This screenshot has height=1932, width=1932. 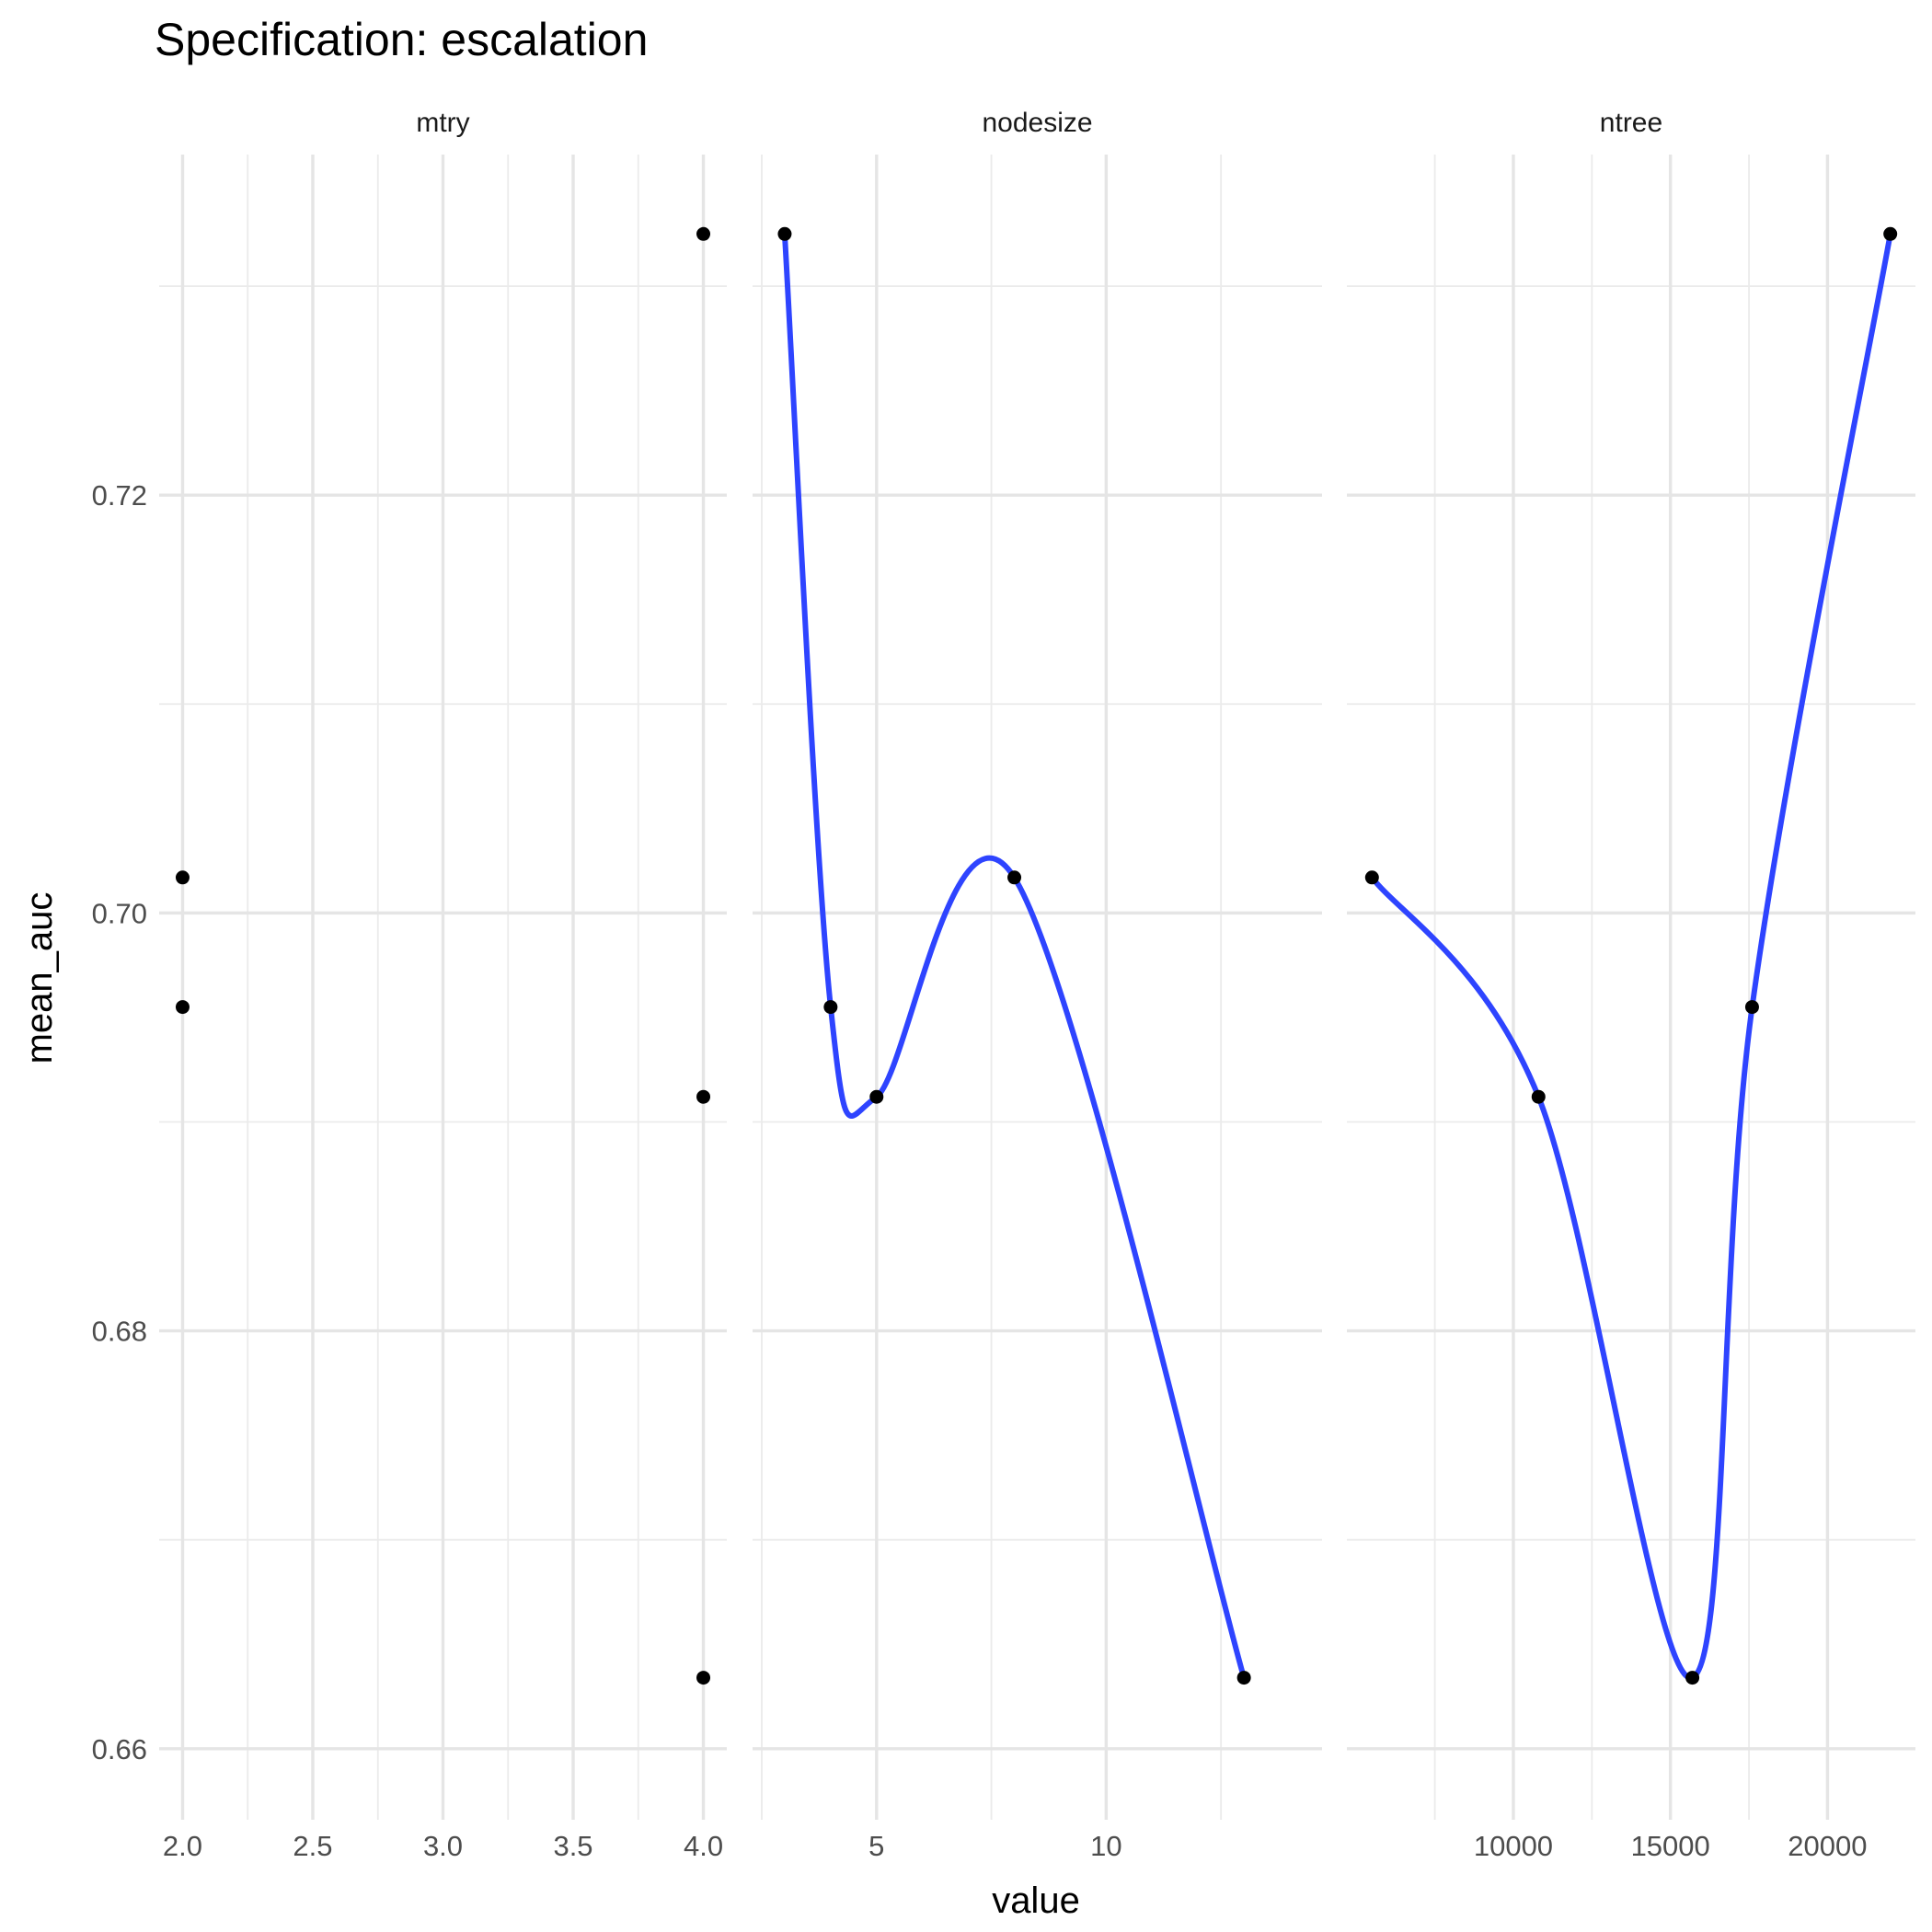 I want to click on facet-strip-label: mtry, so click(x=442, y=123).